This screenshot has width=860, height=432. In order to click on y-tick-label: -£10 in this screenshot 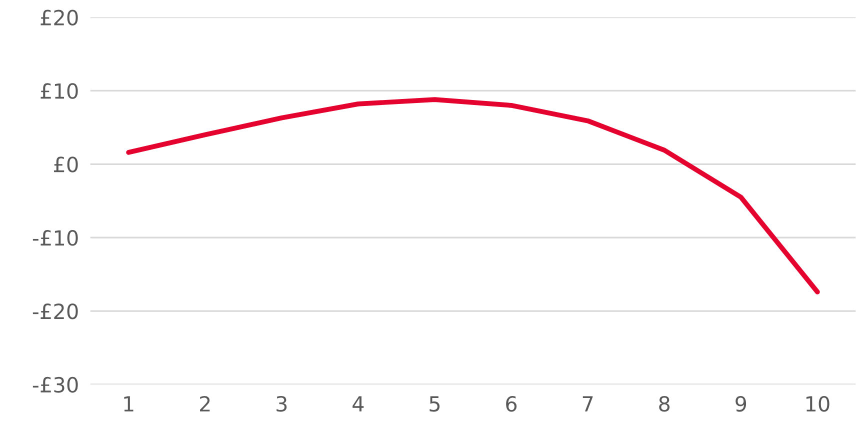, I will do `click(55, 238)`.